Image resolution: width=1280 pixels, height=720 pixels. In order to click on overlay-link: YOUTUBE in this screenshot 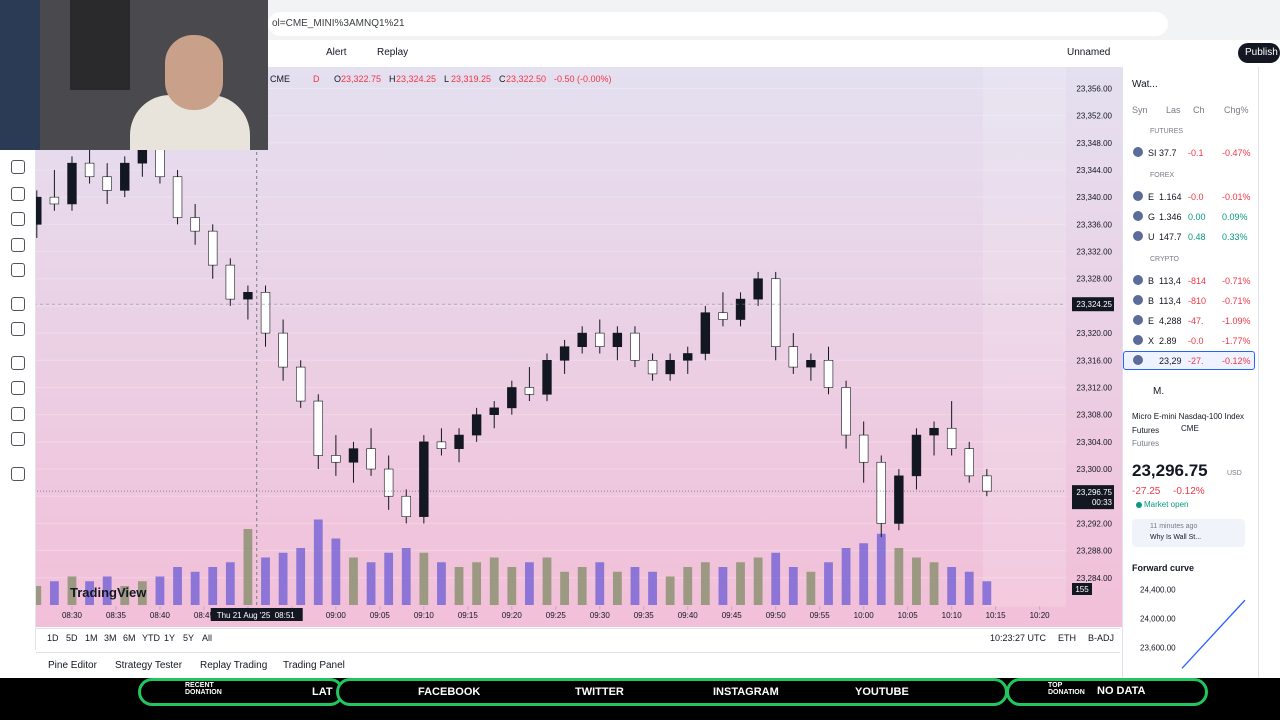, I will do `click(882, 692)`.